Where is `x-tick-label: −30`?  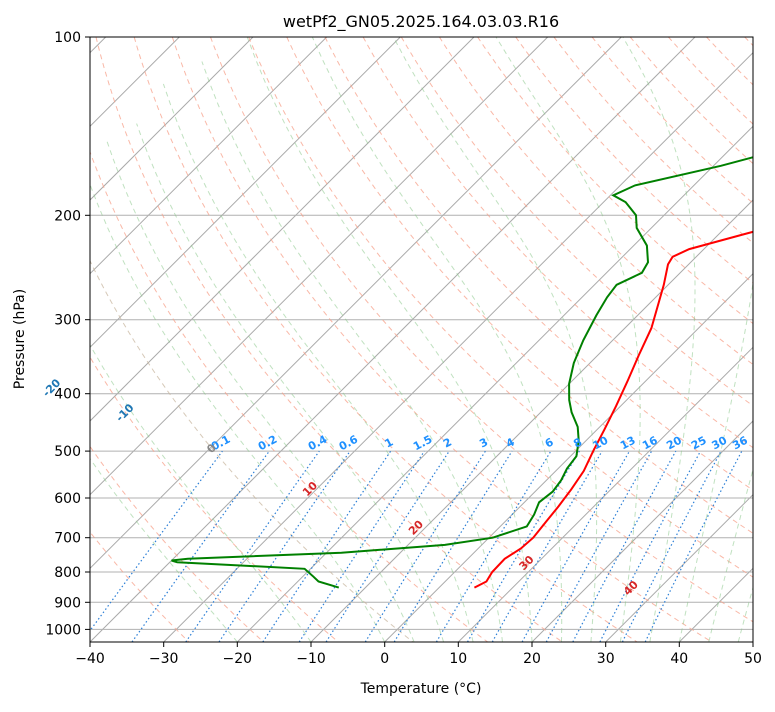
x-tick-label: −30 is located at coordinates (164, 659).